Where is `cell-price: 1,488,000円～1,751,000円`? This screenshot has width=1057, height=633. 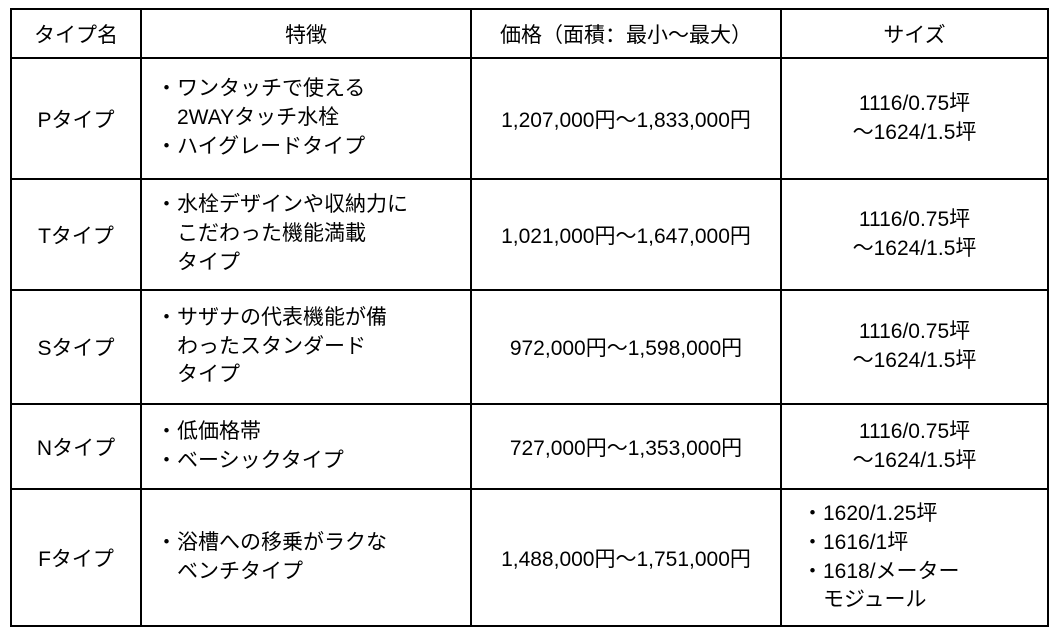 cell-price: 1,488,000円～1,751,000円 is located at coordinates (626, 557).